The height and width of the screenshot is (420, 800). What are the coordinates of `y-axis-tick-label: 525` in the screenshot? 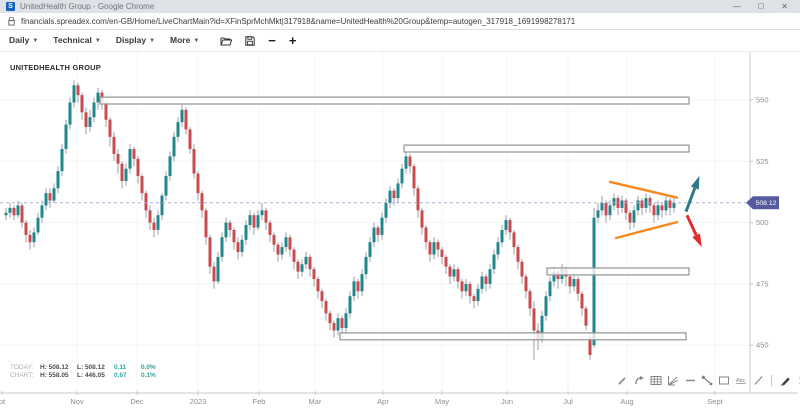 It's located at (762, 161).